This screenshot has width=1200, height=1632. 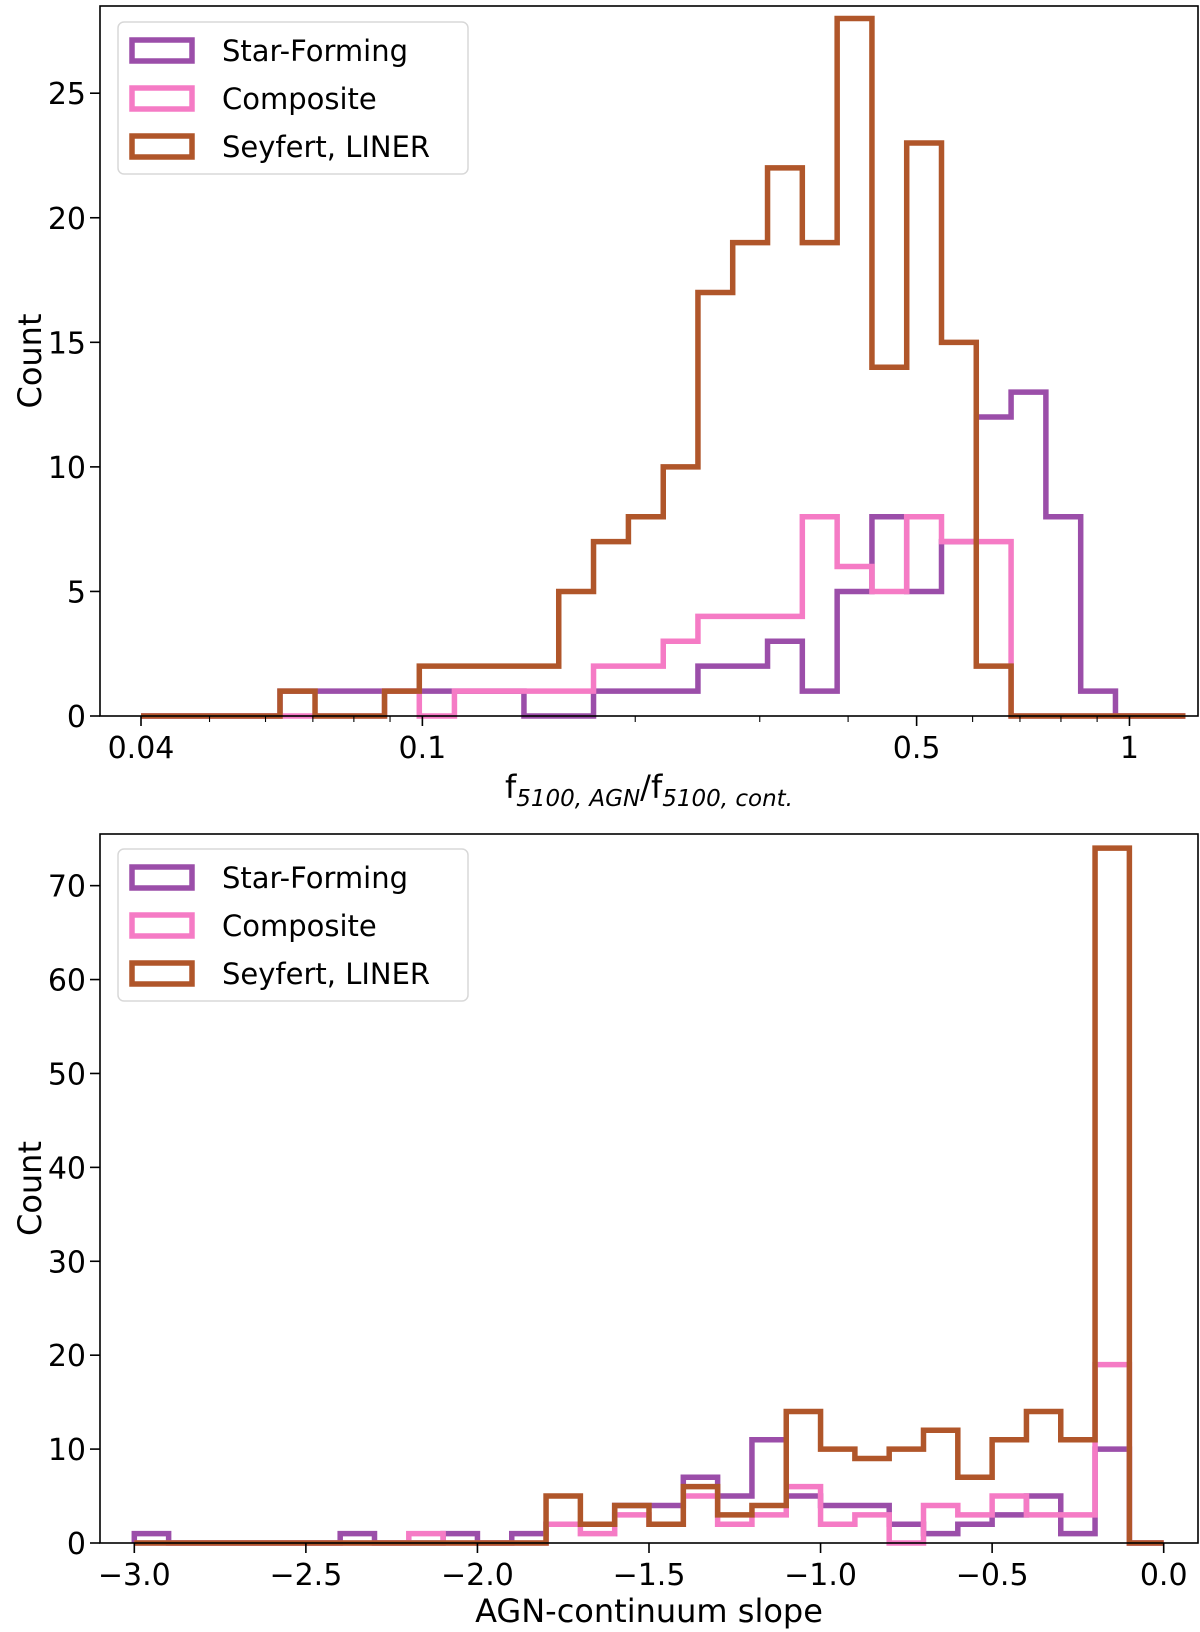 I want to click on y-tick-label: 50, so click(x=67, y=1074).